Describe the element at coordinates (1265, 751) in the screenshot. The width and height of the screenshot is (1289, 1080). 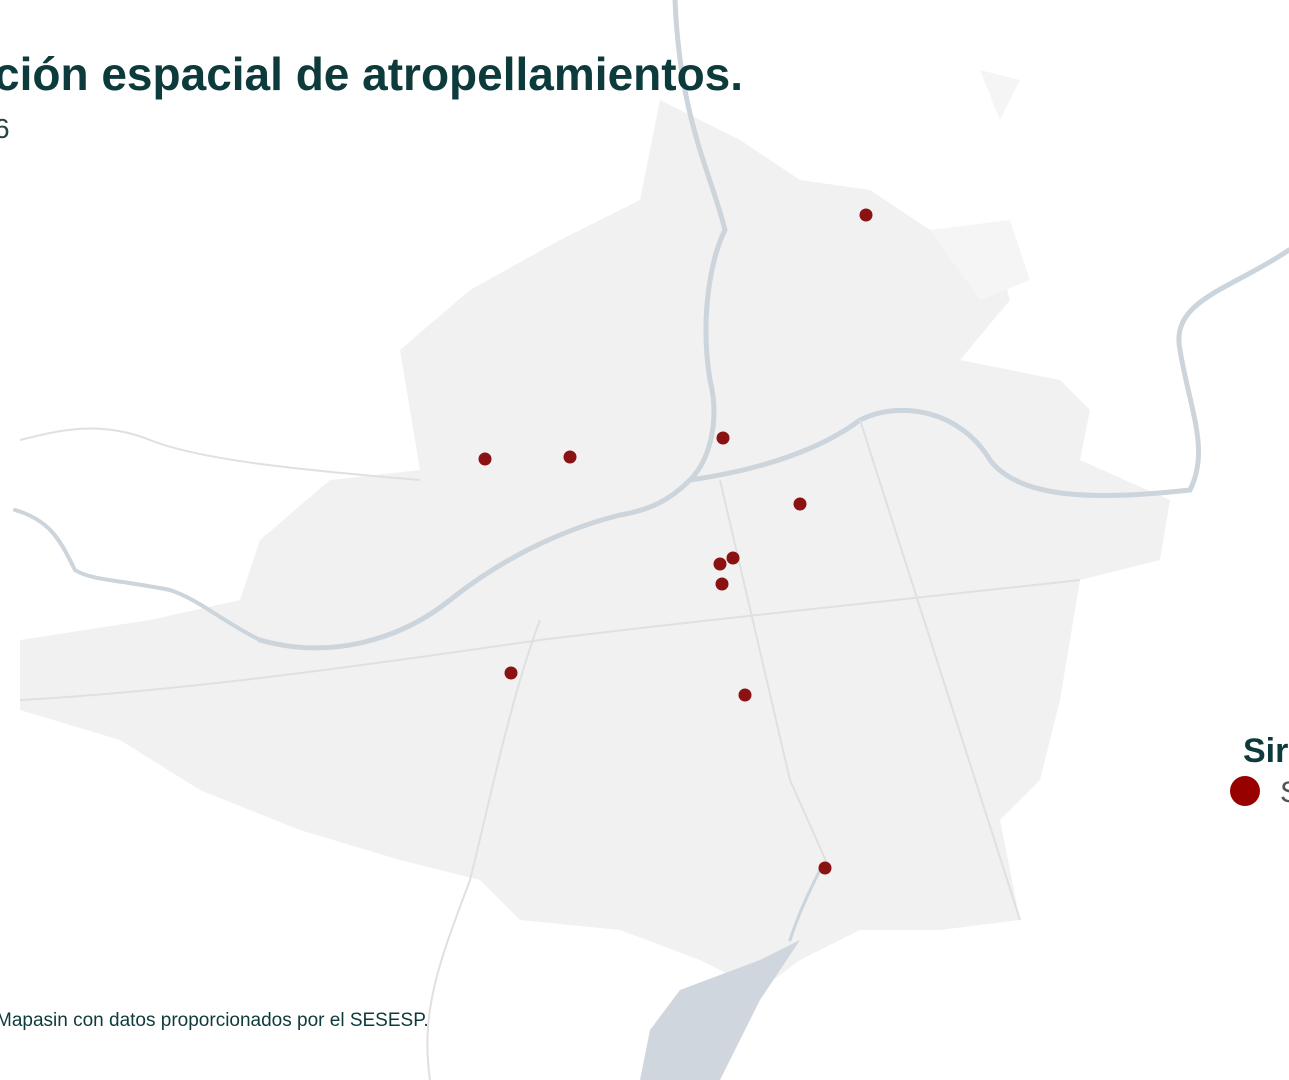
I see `legend-title: Sir` at that location.